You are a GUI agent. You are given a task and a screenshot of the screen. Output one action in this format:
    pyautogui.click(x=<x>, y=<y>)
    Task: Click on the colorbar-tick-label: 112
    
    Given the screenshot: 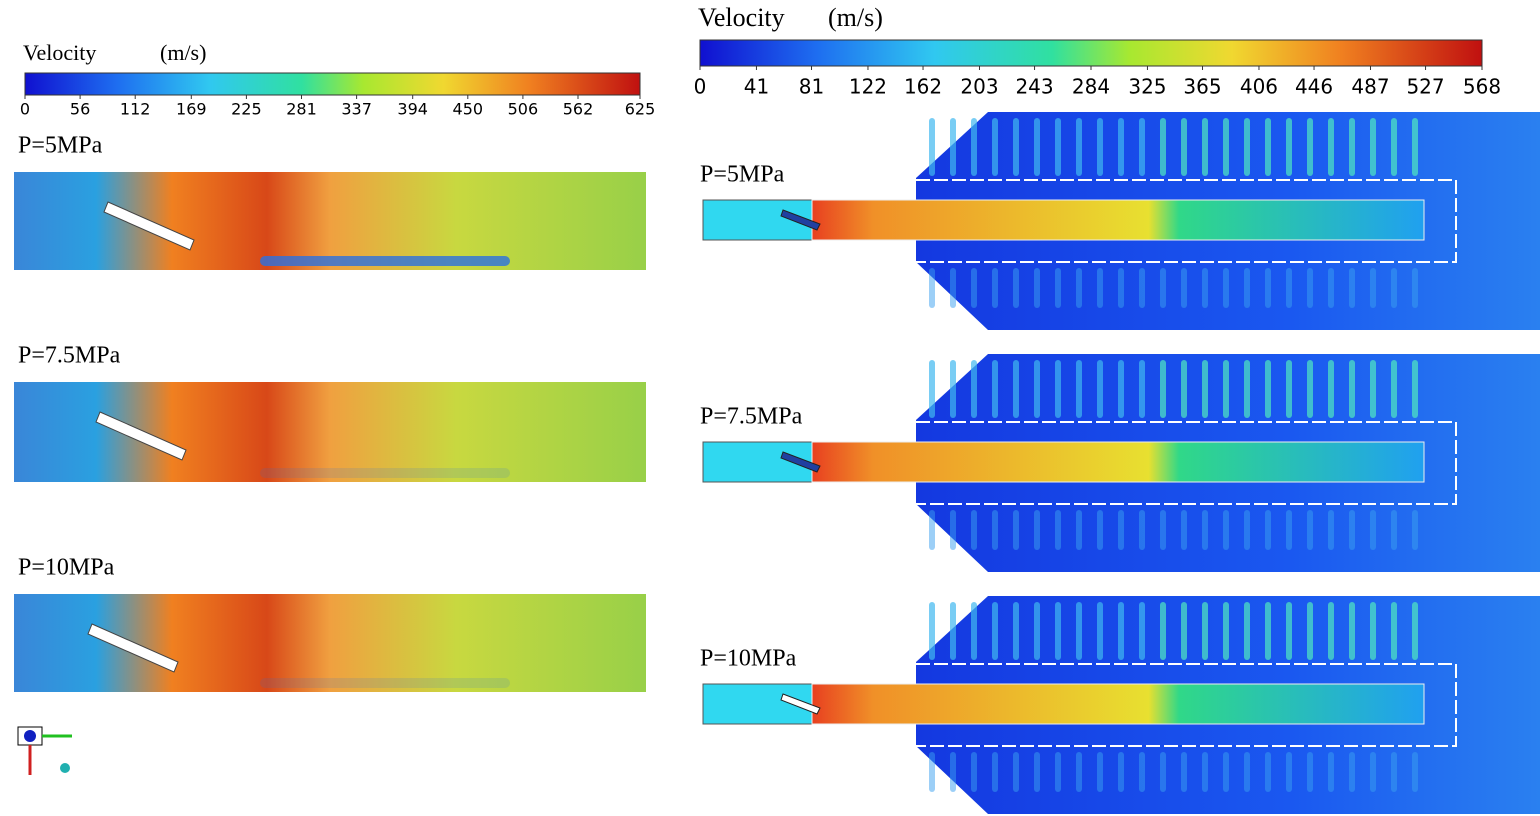 What is the action you would take?
    pyautogui.click(x=135, y=109)
    